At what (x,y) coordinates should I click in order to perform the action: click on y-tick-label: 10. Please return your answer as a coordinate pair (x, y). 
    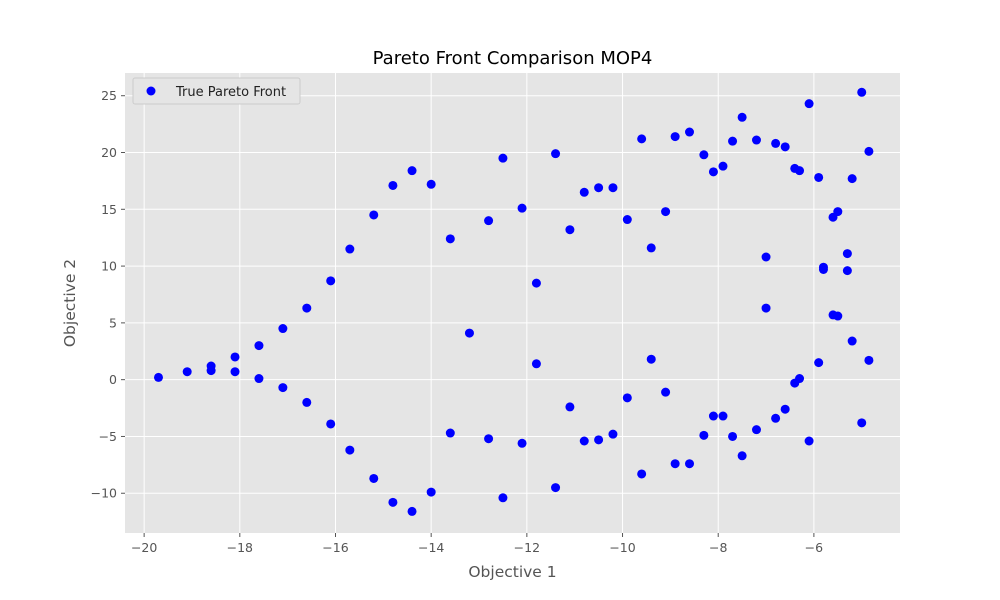
    Looking at the image, I should click on (109, 266).